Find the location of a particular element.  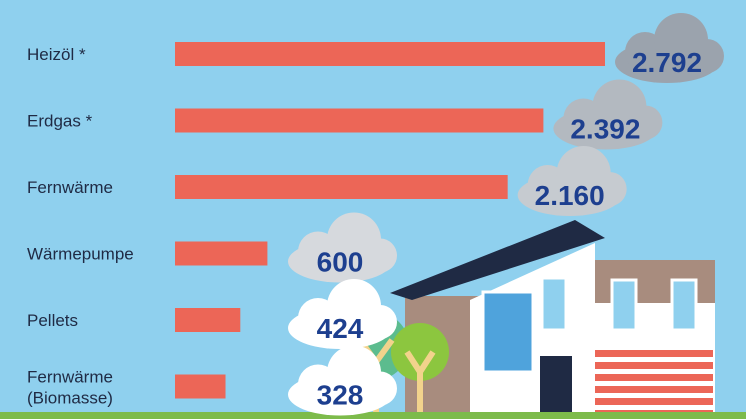

category-label-line: Heizöl * is located at coordinates (56, 54).